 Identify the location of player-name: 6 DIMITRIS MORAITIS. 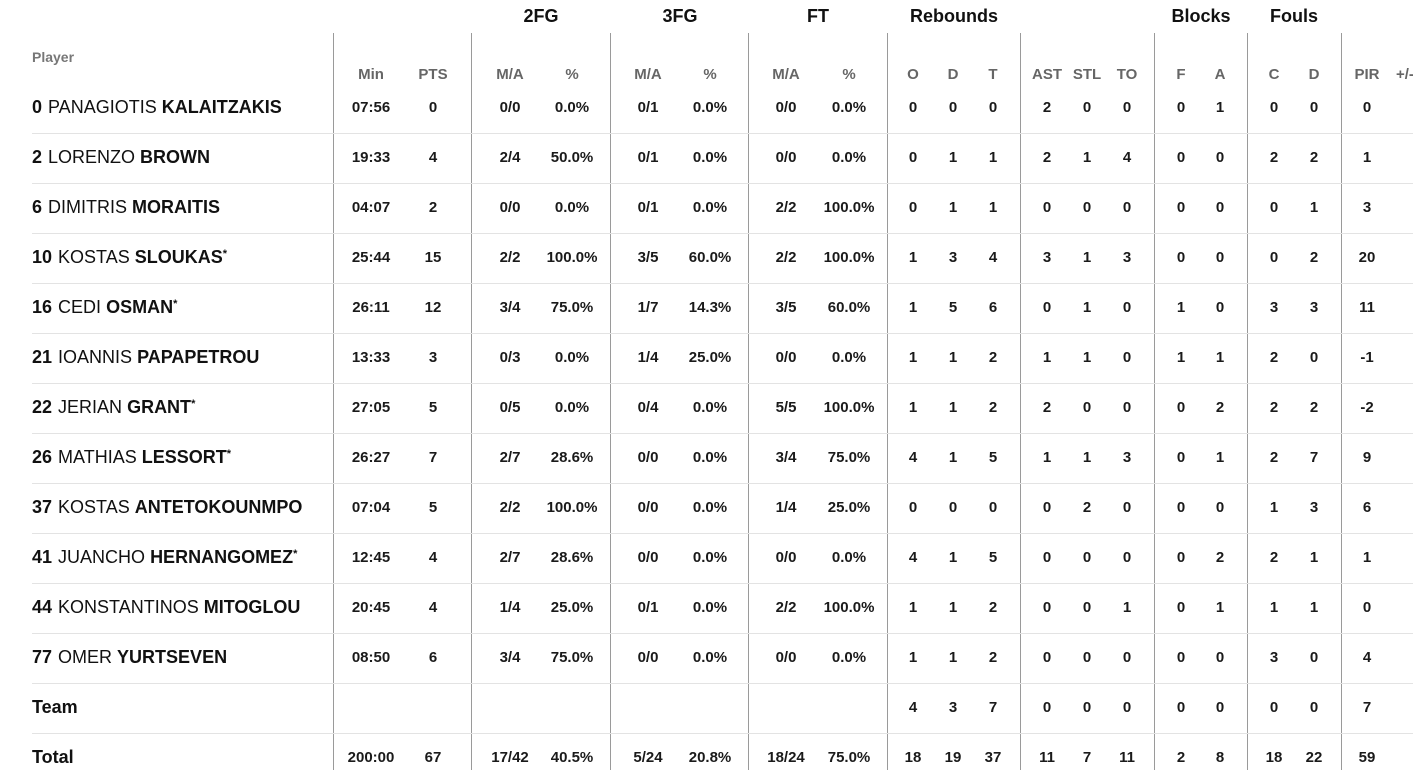
(126, 207).